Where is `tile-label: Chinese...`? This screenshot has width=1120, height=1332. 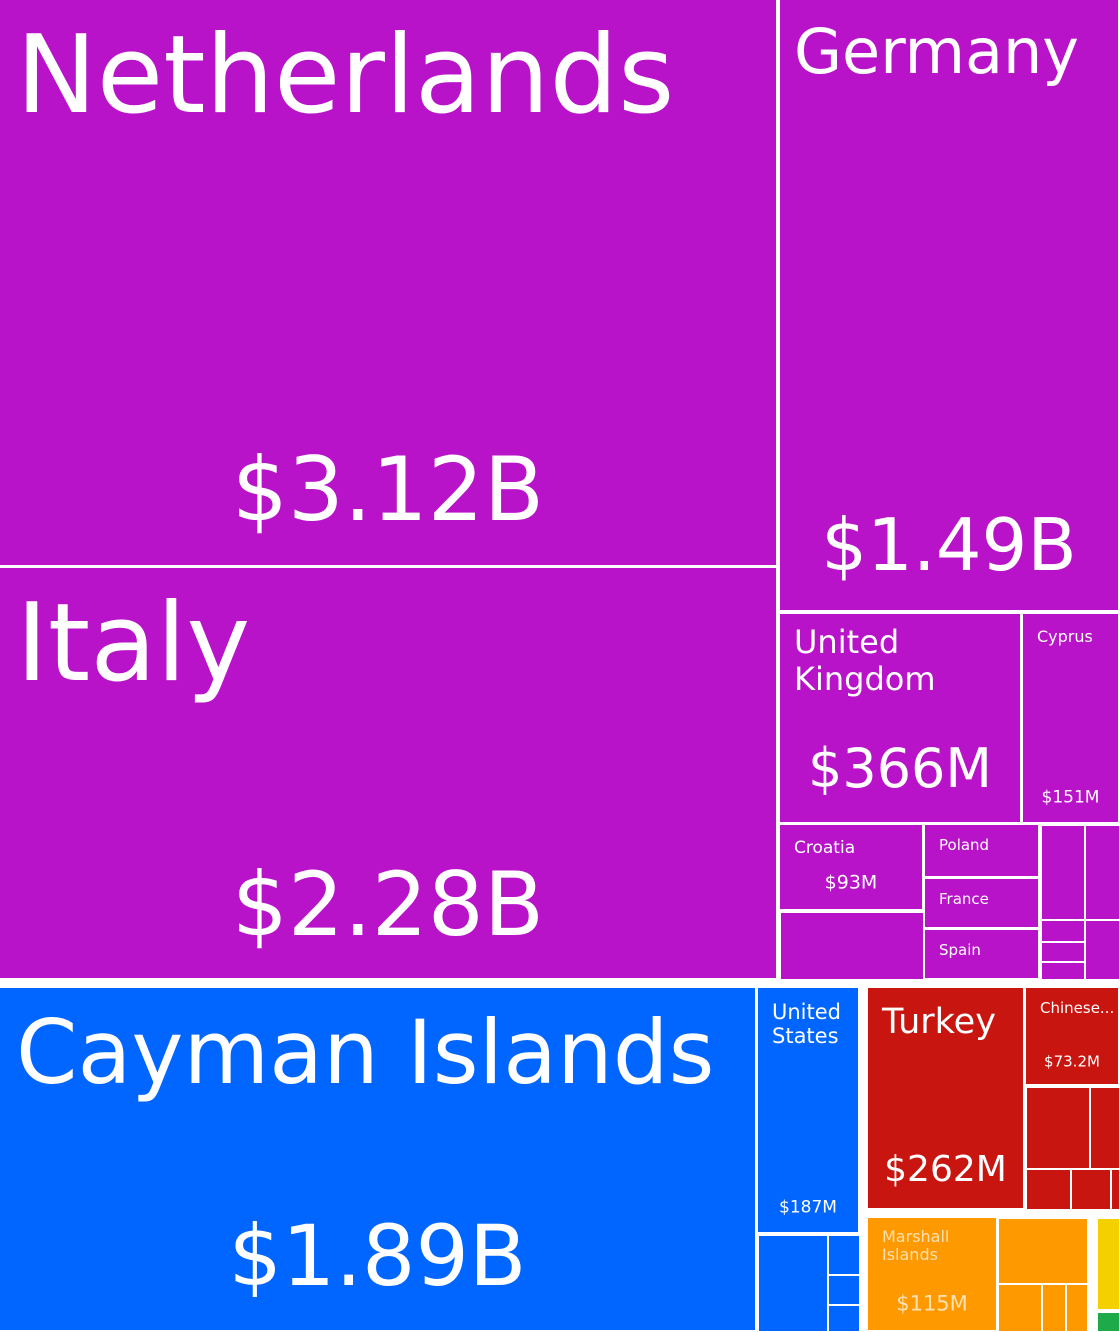
tile-label: Chinese... is located at coordinates (1077, 1008).